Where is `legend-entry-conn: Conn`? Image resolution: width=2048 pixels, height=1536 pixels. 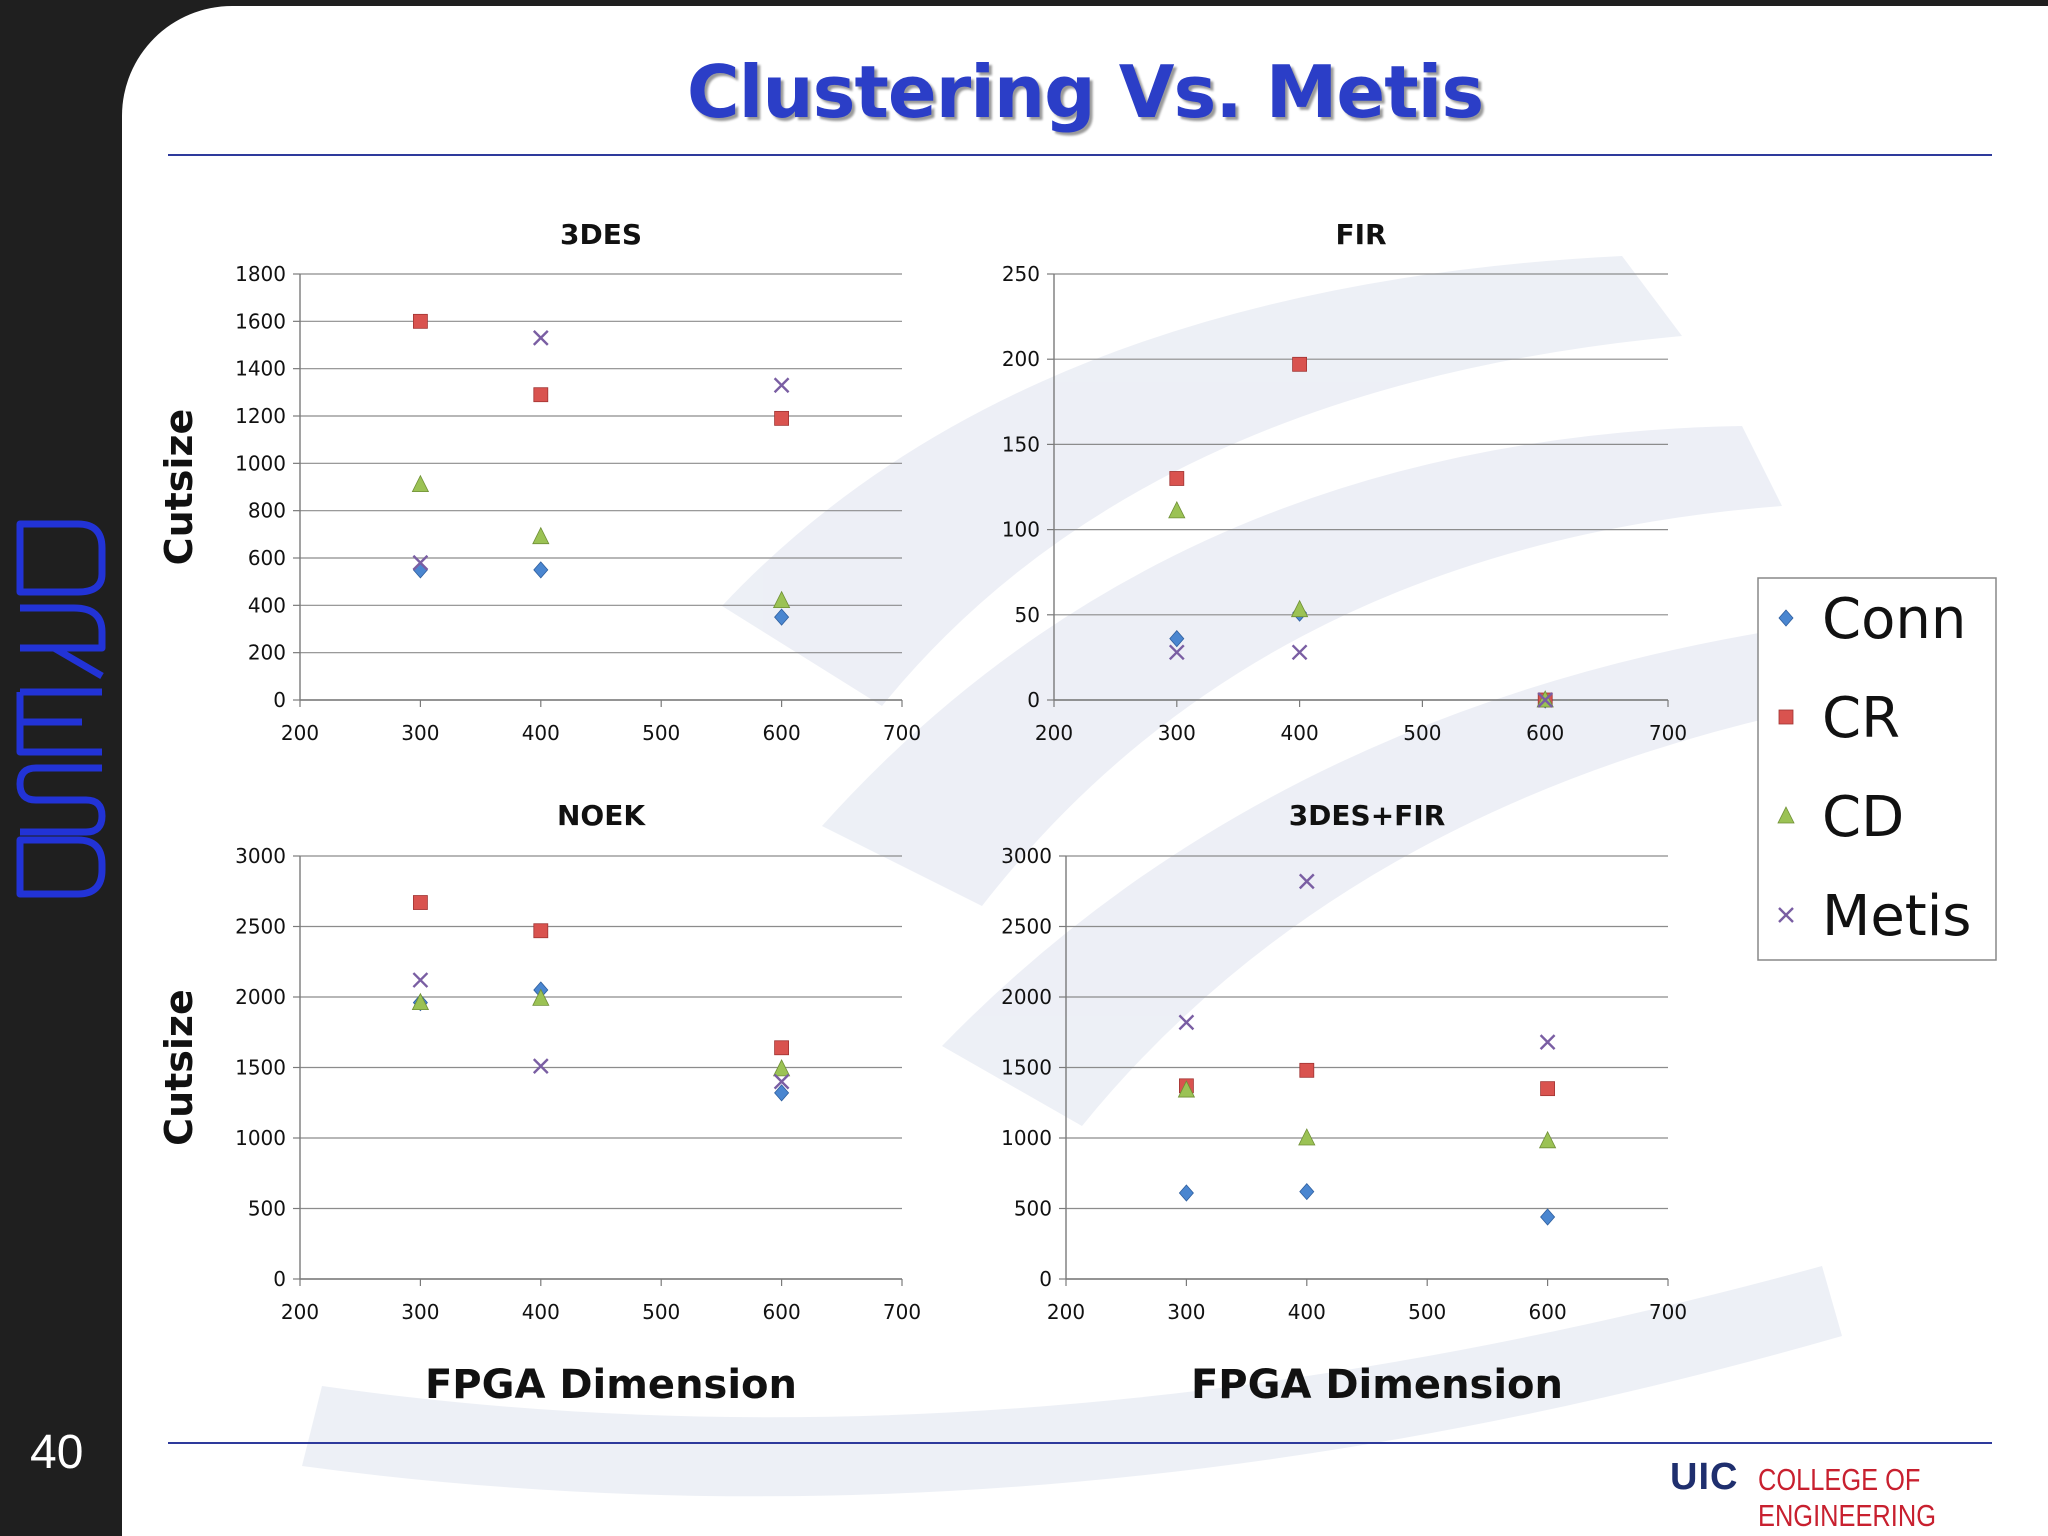 legend-entry-conn: Conn is located at coordinates (1872, 619).